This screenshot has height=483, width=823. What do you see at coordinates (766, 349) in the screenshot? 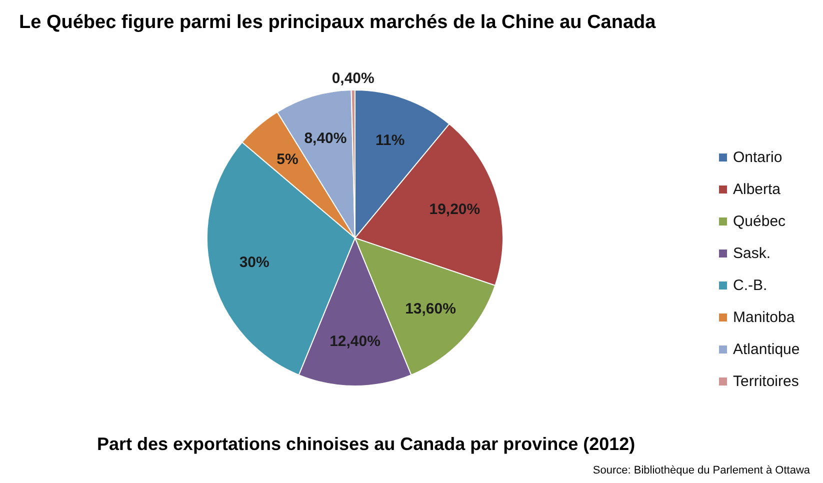
I see `legend-label: Atlantique` at bounding box center [766, 349].